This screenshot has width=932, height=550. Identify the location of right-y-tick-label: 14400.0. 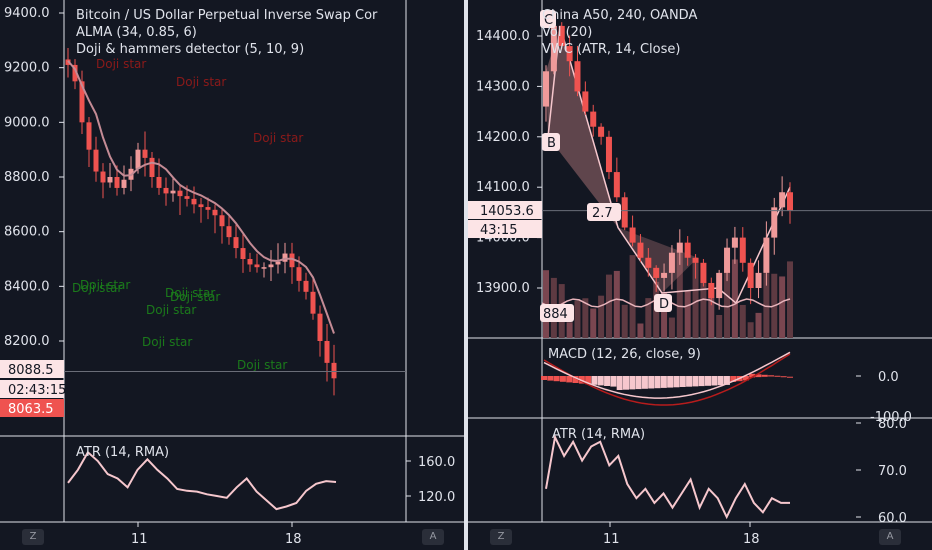
(503, 36).